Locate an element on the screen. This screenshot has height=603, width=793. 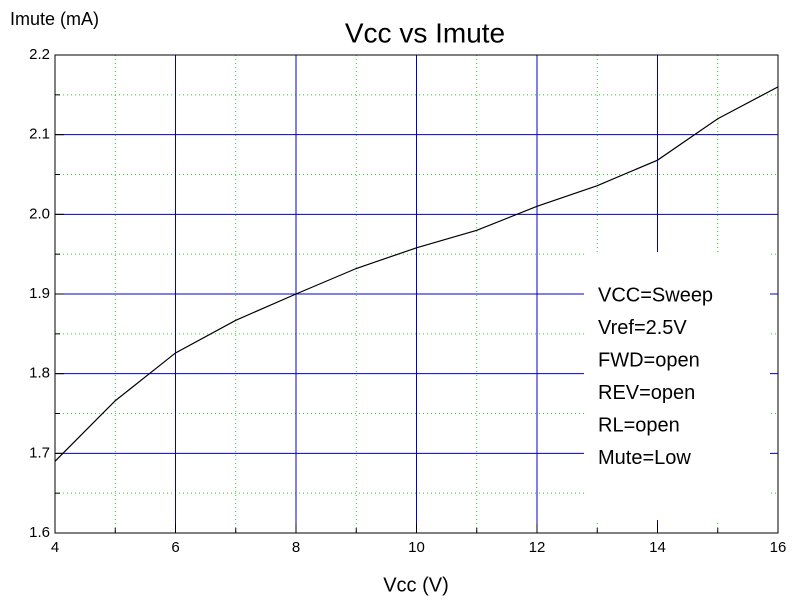
annotation: RL=open is located at coordinates (639, 425).